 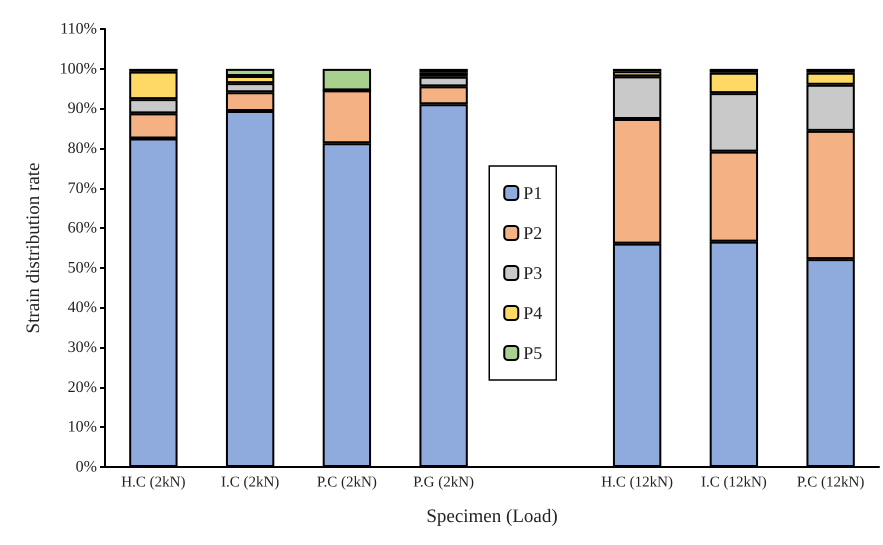 I want to click on legend-label: P1, so click(x=532, y=193).